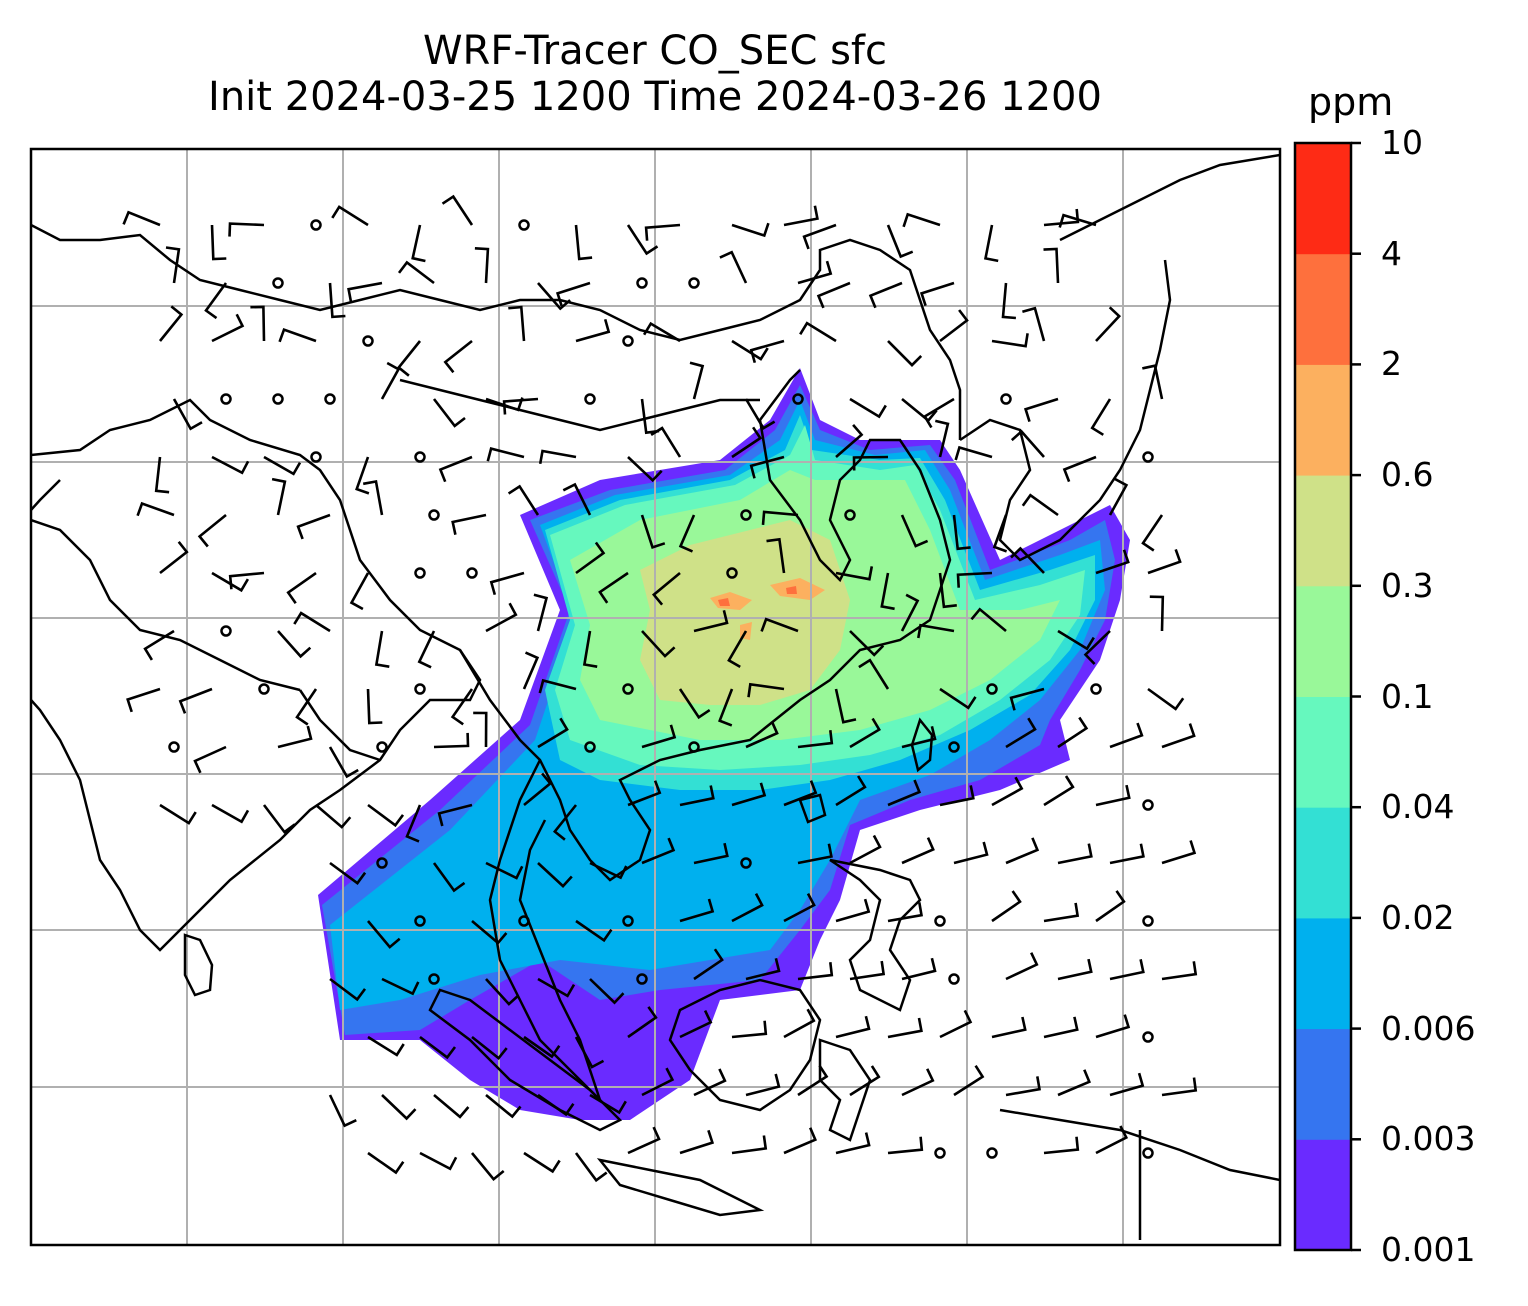 This screenshot has width=1528, height=1306. Describe the element at coordinates (745, 612) in the screenshot. I see `field-0.3` at that location.